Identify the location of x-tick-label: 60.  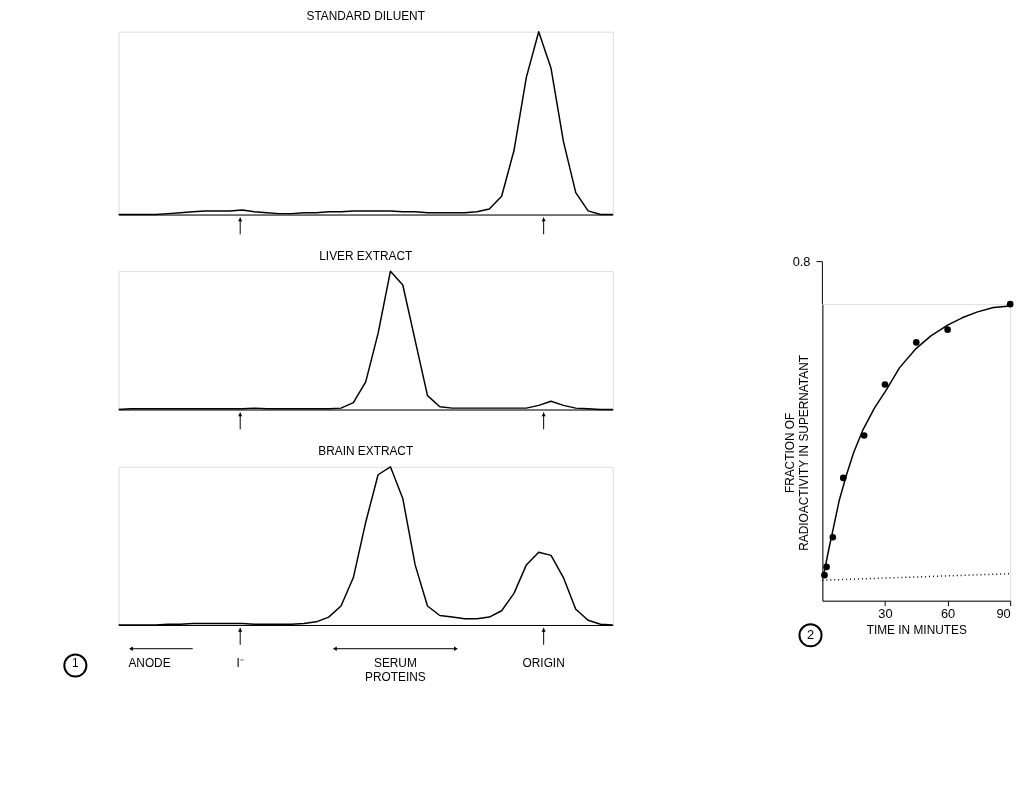
(948, 613).